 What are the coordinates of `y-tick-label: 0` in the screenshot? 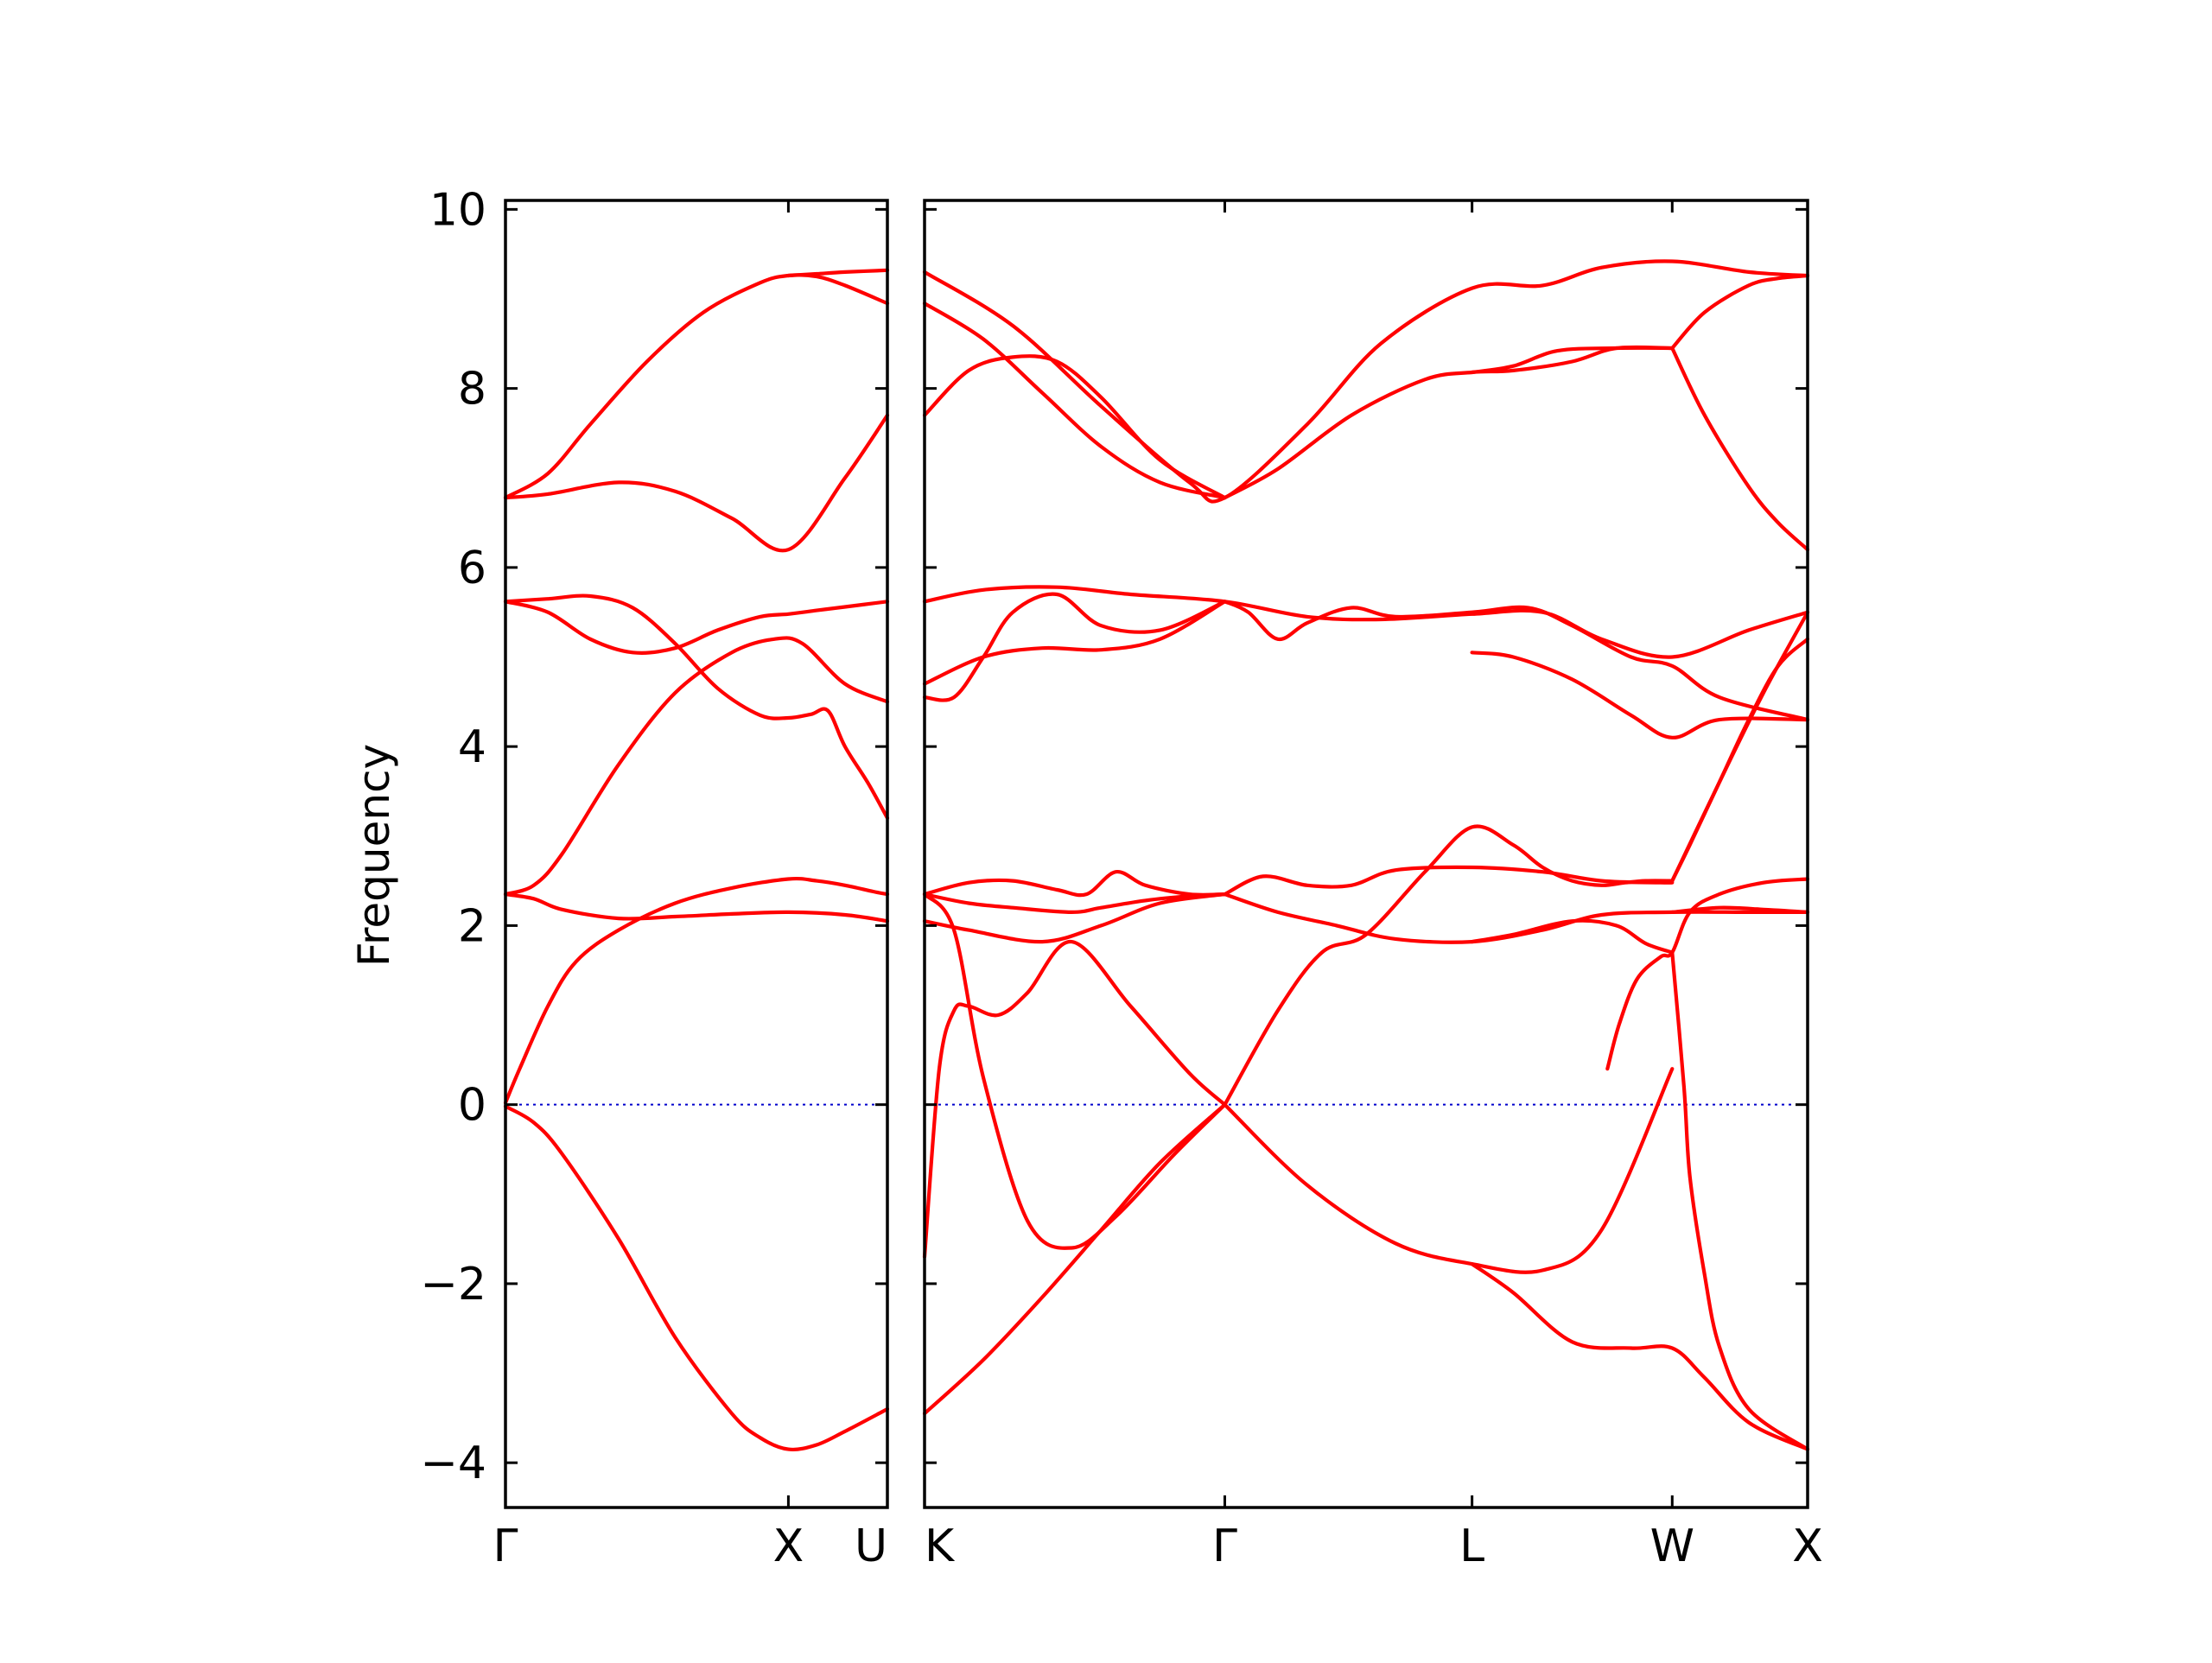 It's located at (472, 1106).